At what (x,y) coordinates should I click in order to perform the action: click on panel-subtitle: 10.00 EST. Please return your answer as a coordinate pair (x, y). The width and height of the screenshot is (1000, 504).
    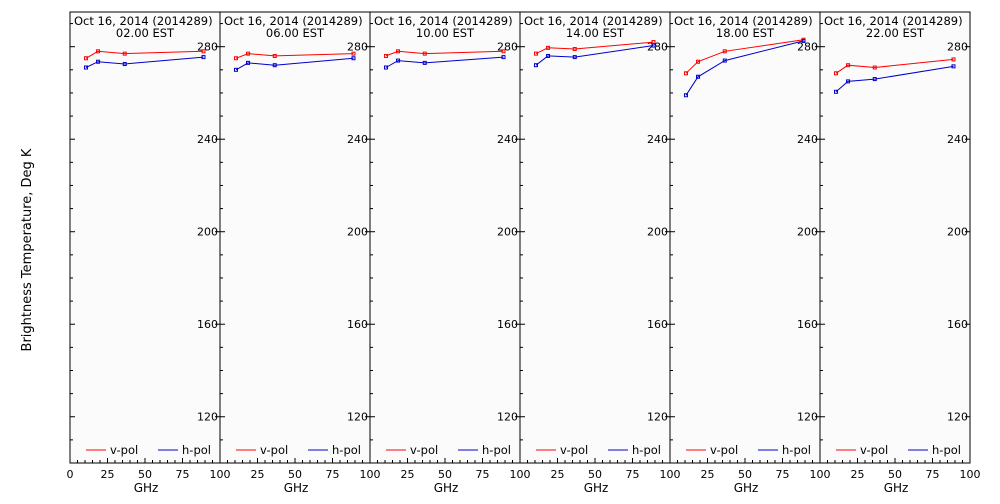
    Looking at the image, I should click on (445, 33).